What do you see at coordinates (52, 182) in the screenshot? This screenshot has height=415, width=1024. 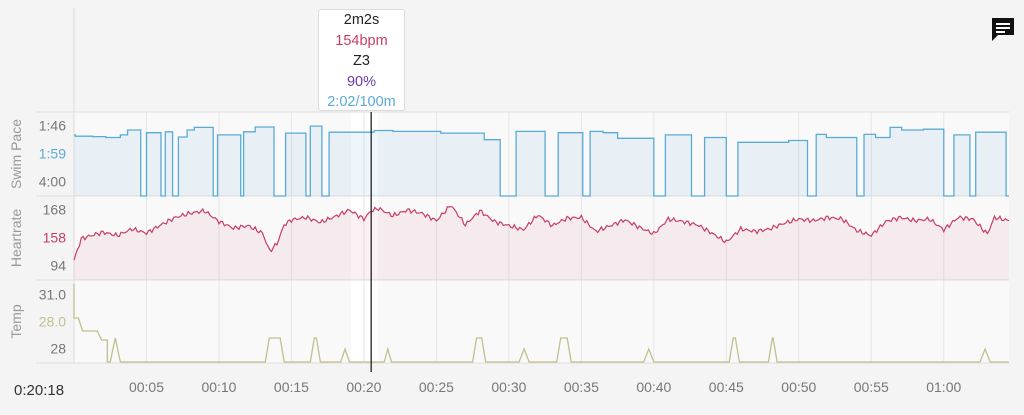 I see `y-tick-label: 4:00` at bounding box center [52, 182].